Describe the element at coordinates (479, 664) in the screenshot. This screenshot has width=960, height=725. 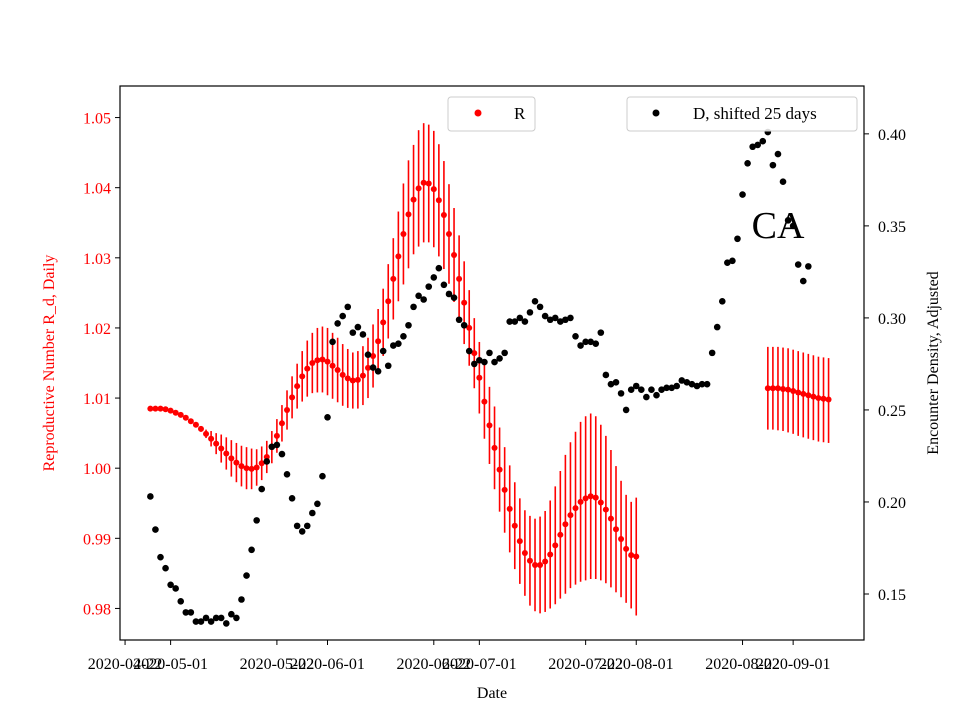
I see `x-tick-label: 2020-07-01` at that location.